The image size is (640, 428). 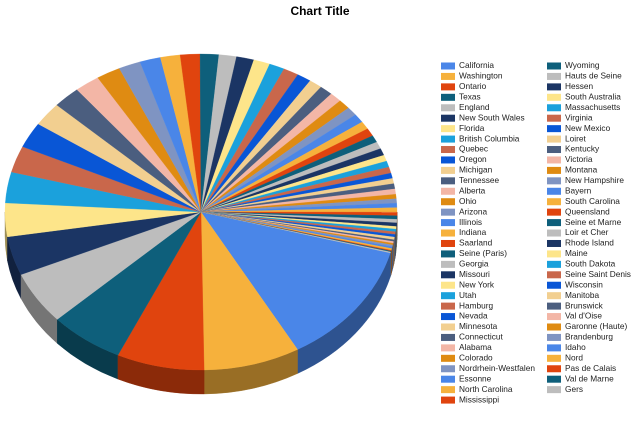 What do you see at coordinates (582, 65) in the screenshot?
I see `legend-label: Wyoming` at bounding box center [582, 65].